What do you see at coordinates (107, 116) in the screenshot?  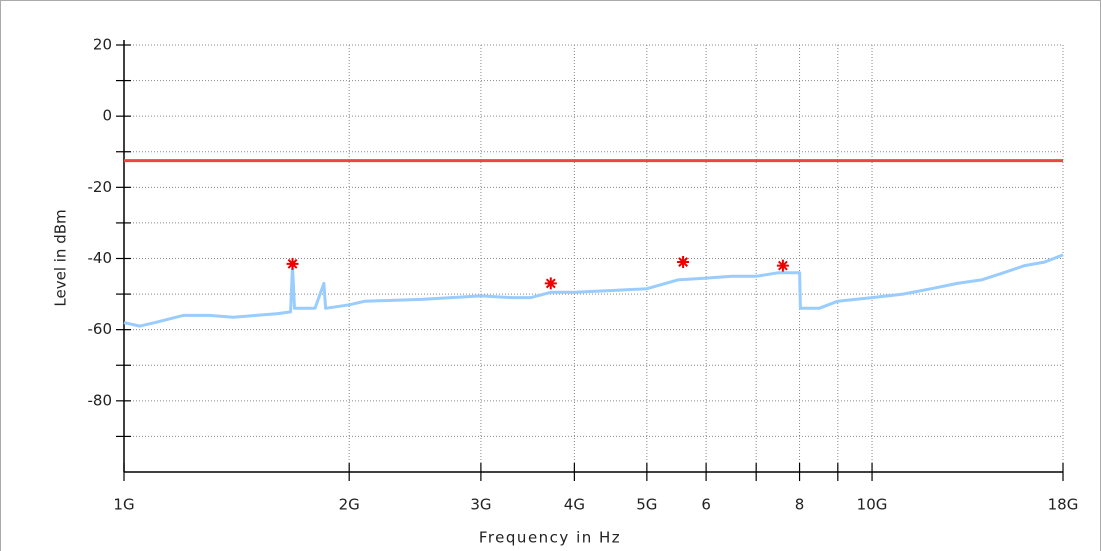 I see `y-tick-label: 0` at bounding box center [107, 116].